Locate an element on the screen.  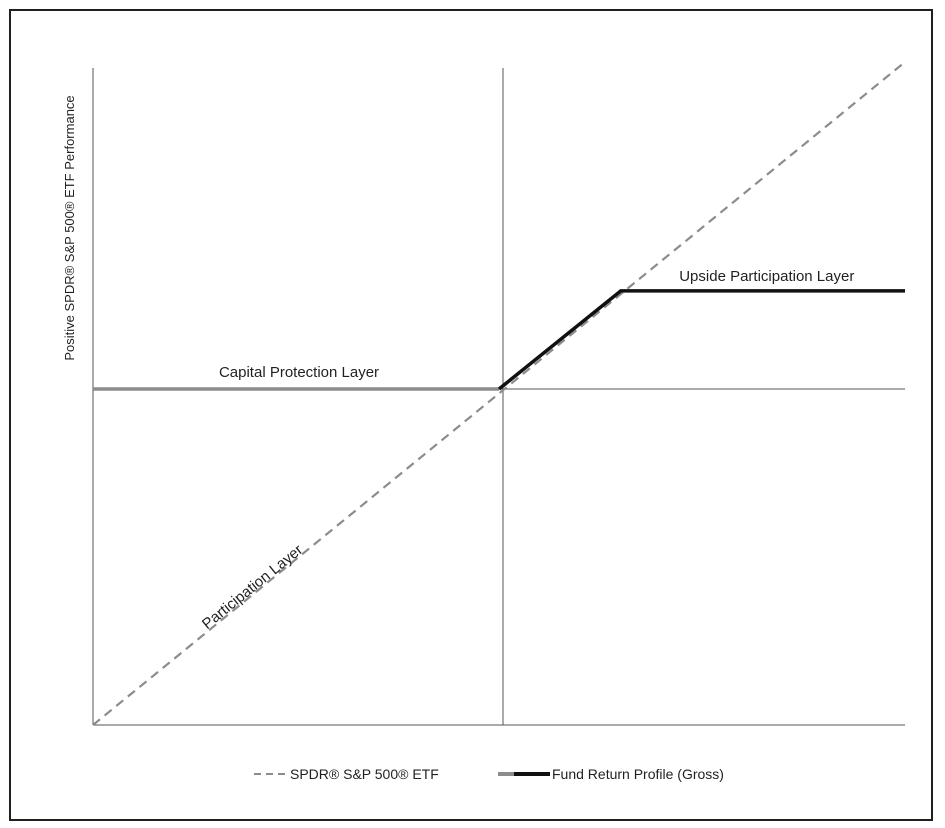
legend-label-etf: SPDR® S&P 500® ETF is located at coordinates (364, 774).